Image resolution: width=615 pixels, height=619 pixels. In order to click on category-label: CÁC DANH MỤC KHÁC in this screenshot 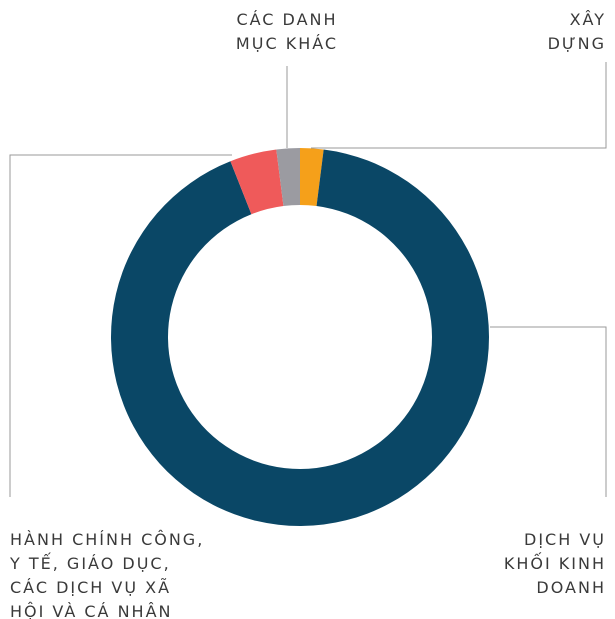, I will do `click(287, 31)`.